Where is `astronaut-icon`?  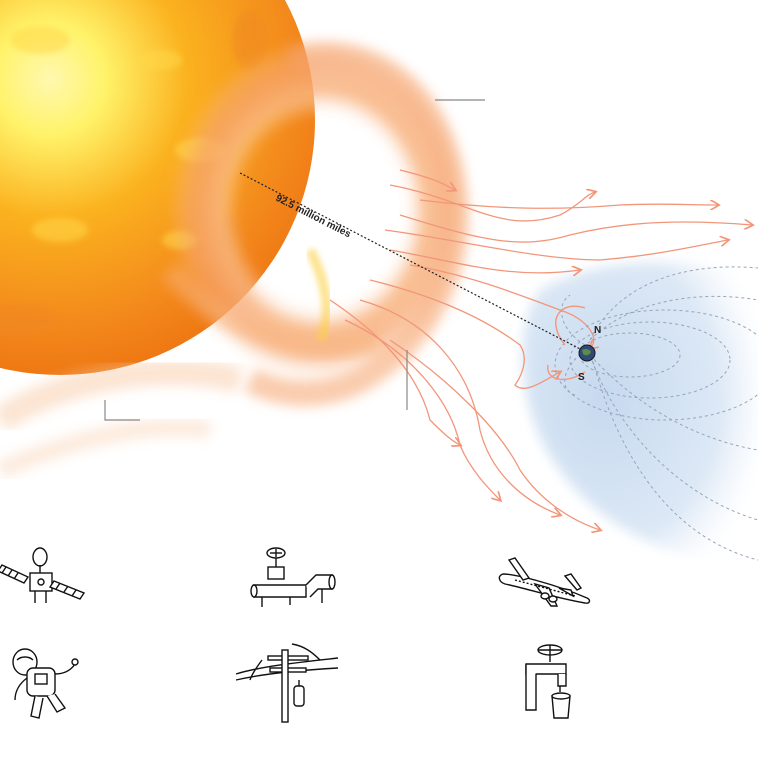
astronaut-icon is located at coordinates (45, 682).